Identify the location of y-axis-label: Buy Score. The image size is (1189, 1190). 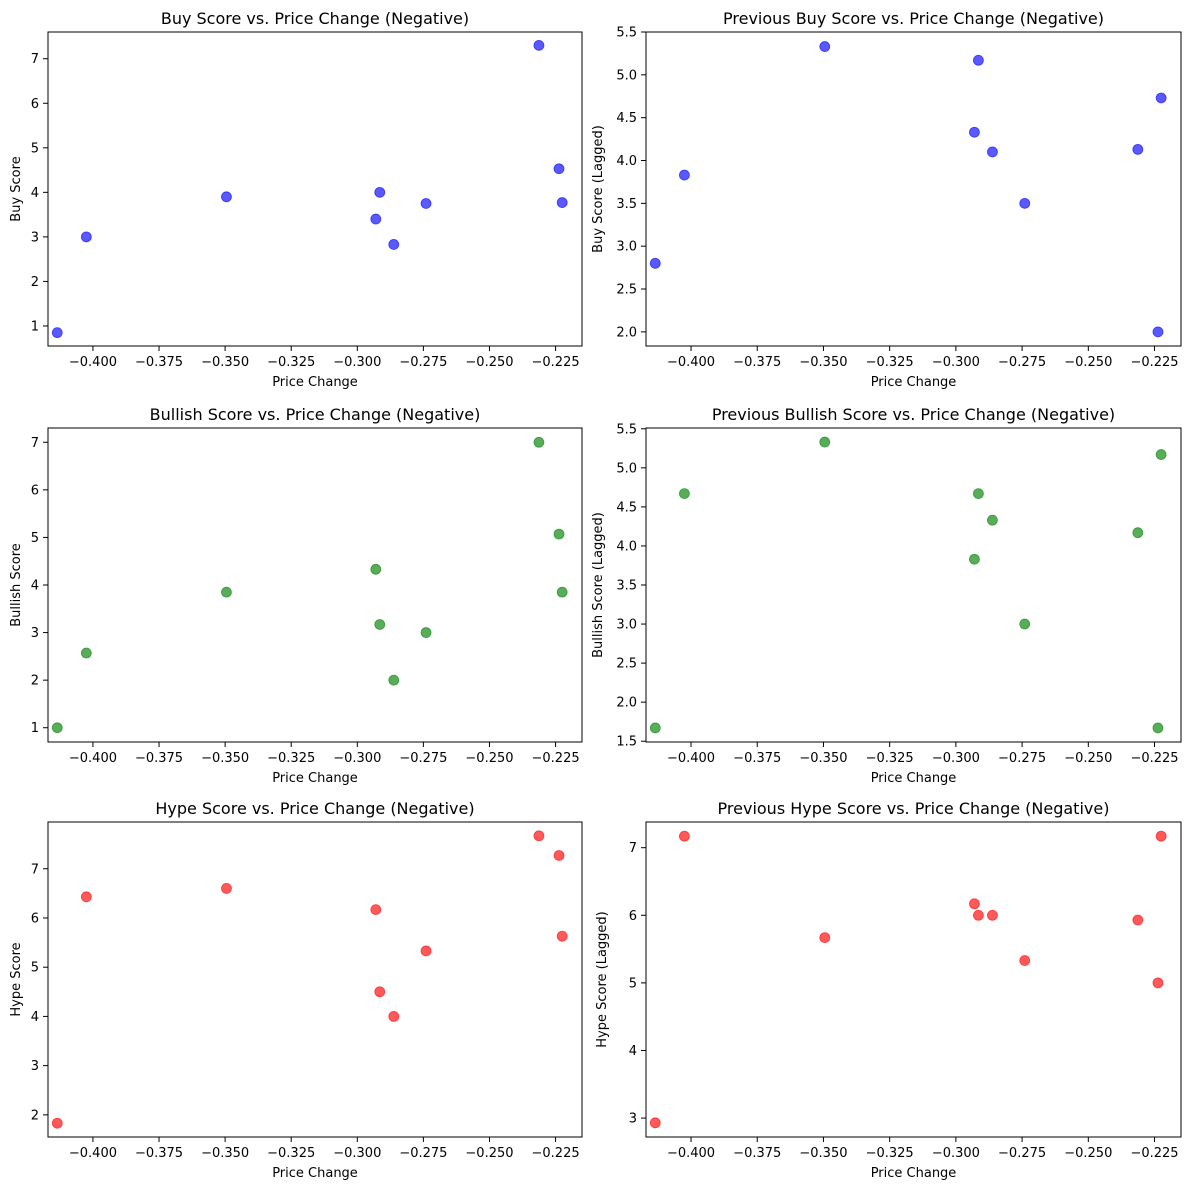
(16, 188).